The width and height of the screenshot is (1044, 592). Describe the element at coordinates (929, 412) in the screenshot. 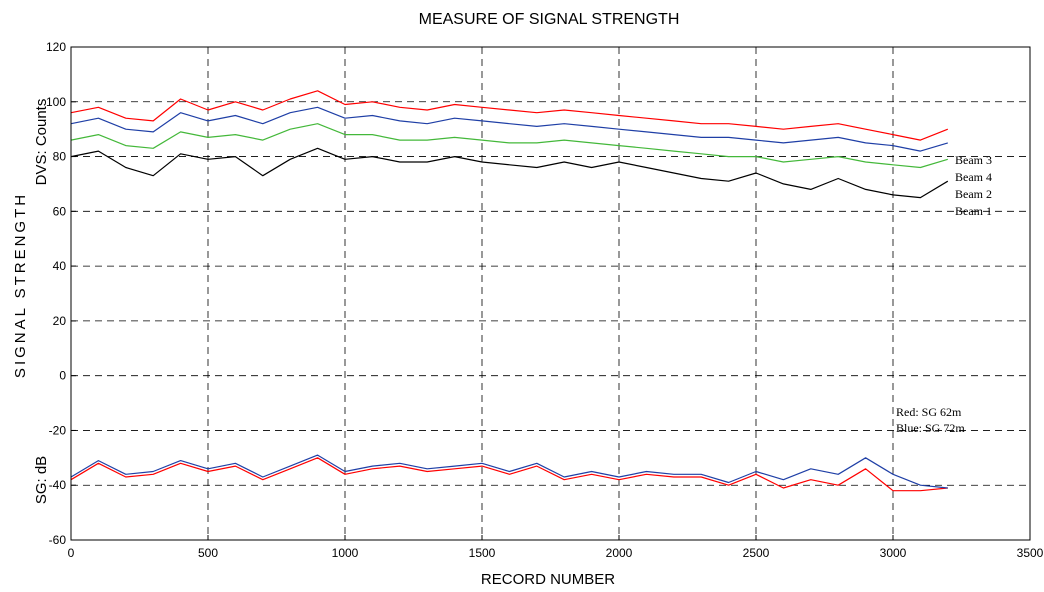

I see `sg-annotation: Red: SG 62m` at that location.